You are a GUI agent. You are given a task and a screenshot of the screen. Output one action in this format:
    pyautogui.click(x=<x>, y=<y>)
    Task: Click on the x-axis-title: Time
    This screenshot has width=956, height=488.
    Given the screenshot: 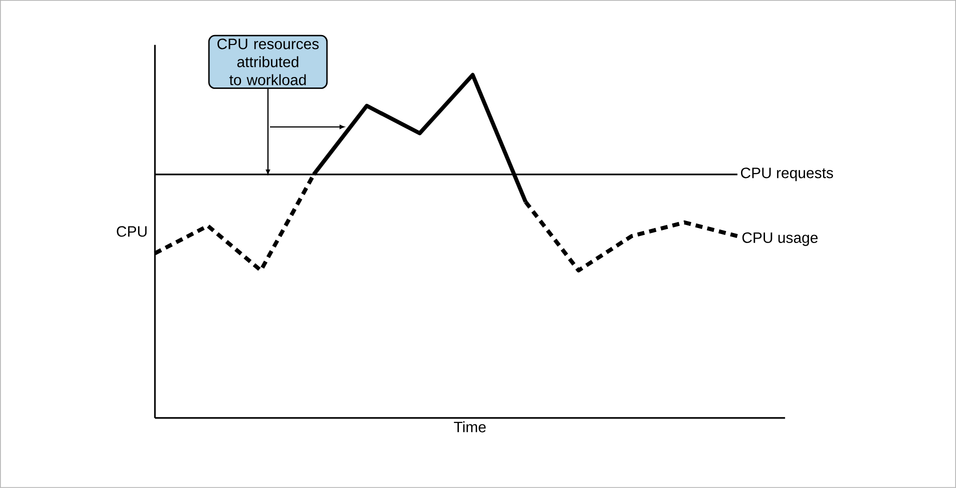 What is the action you would take?
    pyautogui.click(x=470, y=426)
    